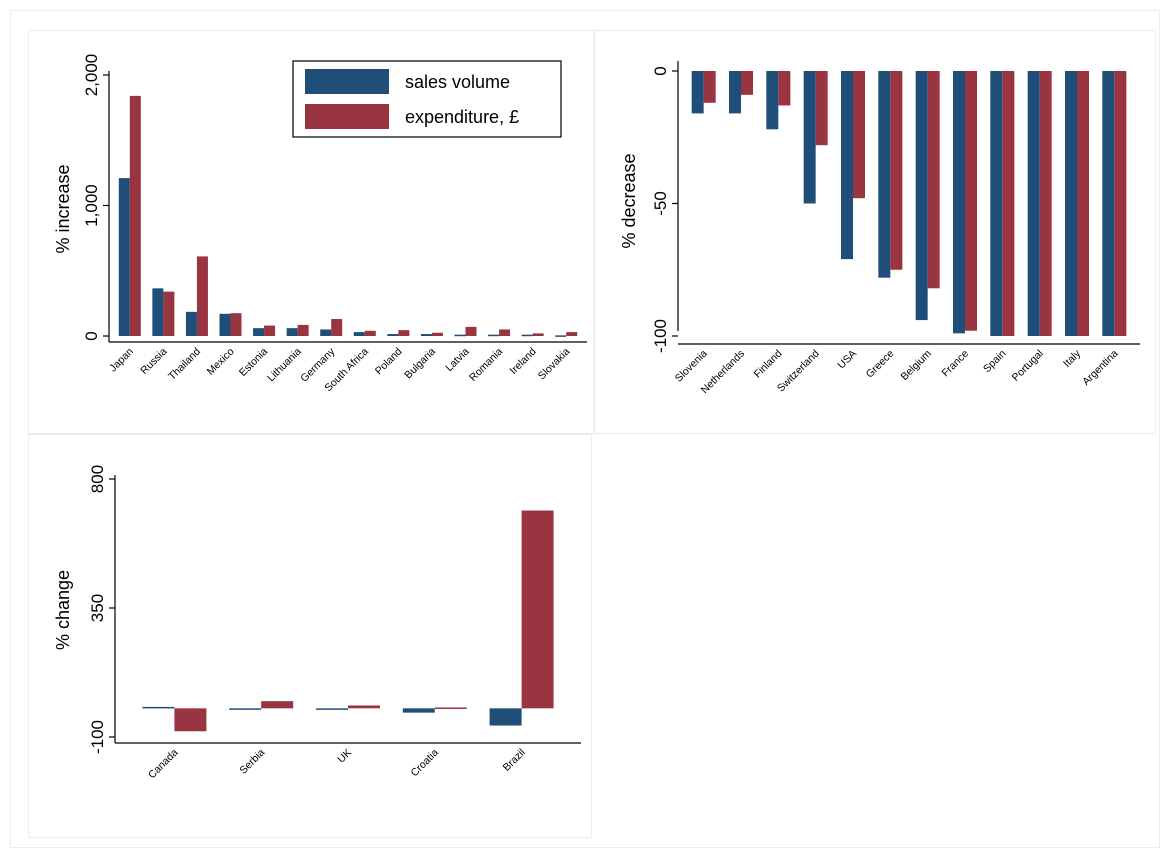 The height and width of the screenshot is (850, 1161). What do you see at coordinates (505, 717) in the screenshot?
I see `bar-sales-volume-brazil` at bounding box center [505, 717].